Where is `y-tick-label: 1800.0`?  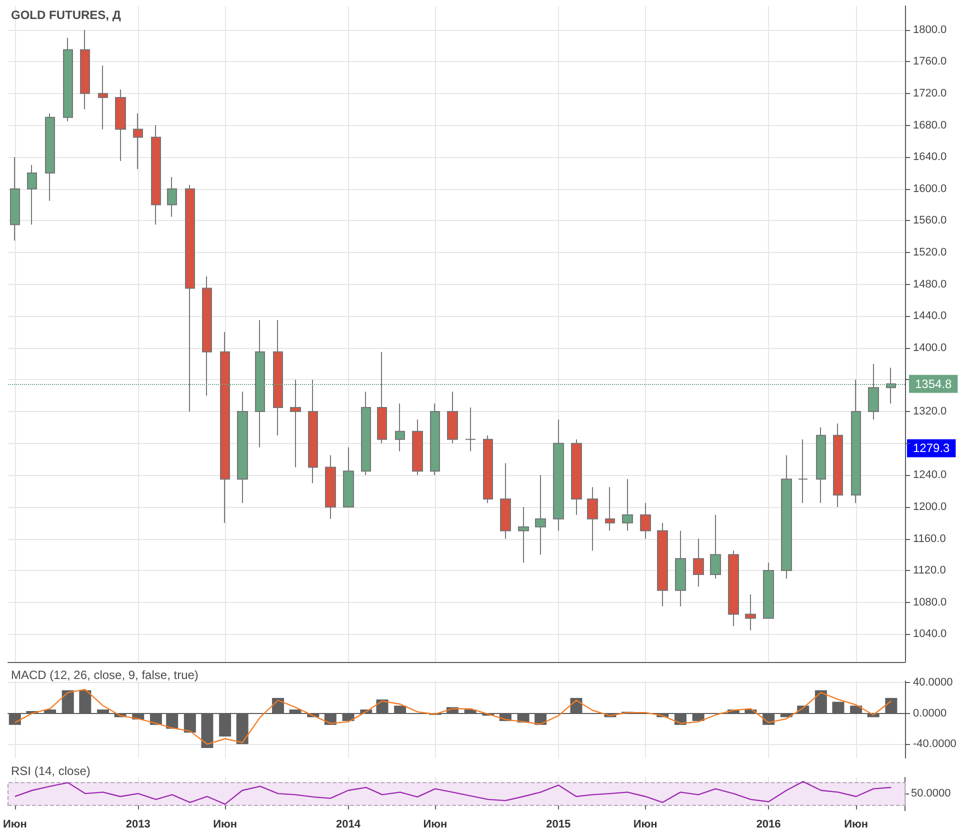
y-tick-label: 1800.0 is located at coordinates (930, 30).